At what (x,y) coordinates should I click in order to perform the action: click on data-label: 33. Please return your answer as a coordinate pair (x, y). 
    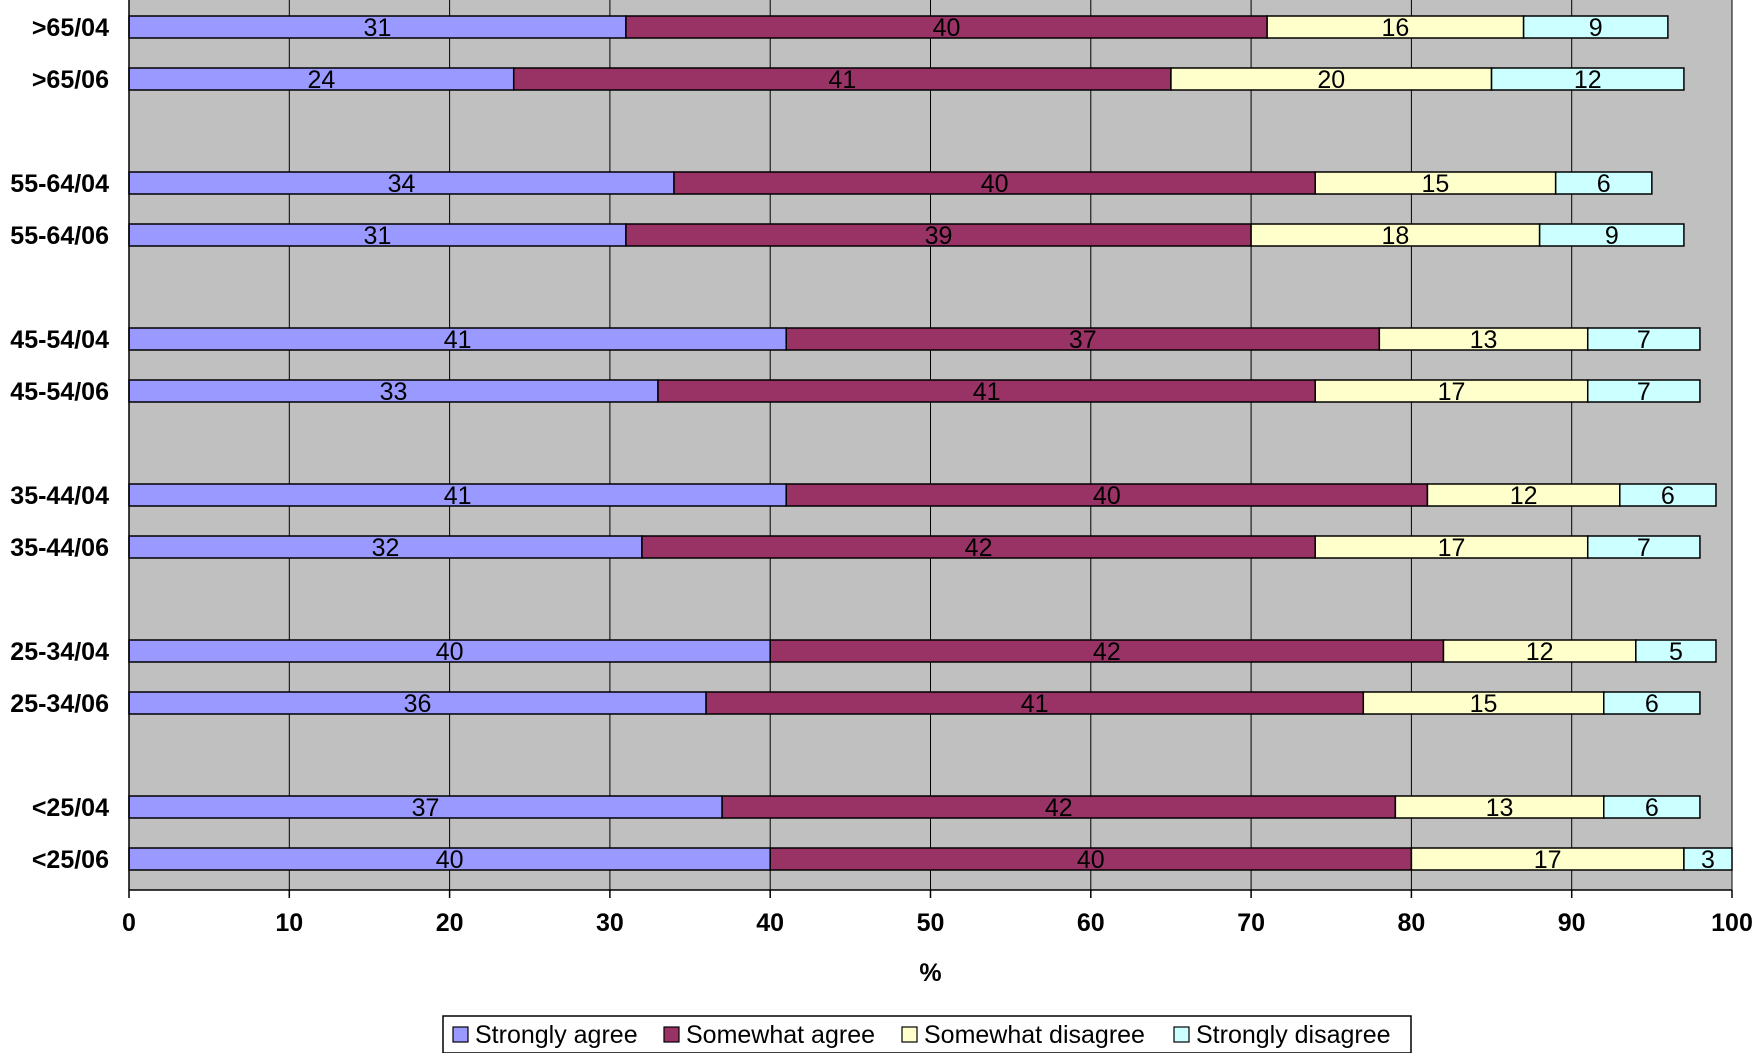
    Looking at the image, I should click on (394, 392).